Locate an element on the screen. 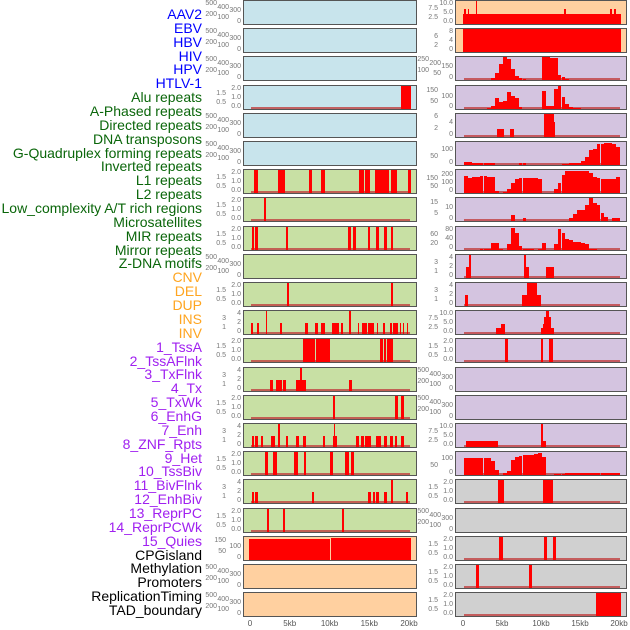  y-tick-label: 1 is located at coordinates (224, 384).